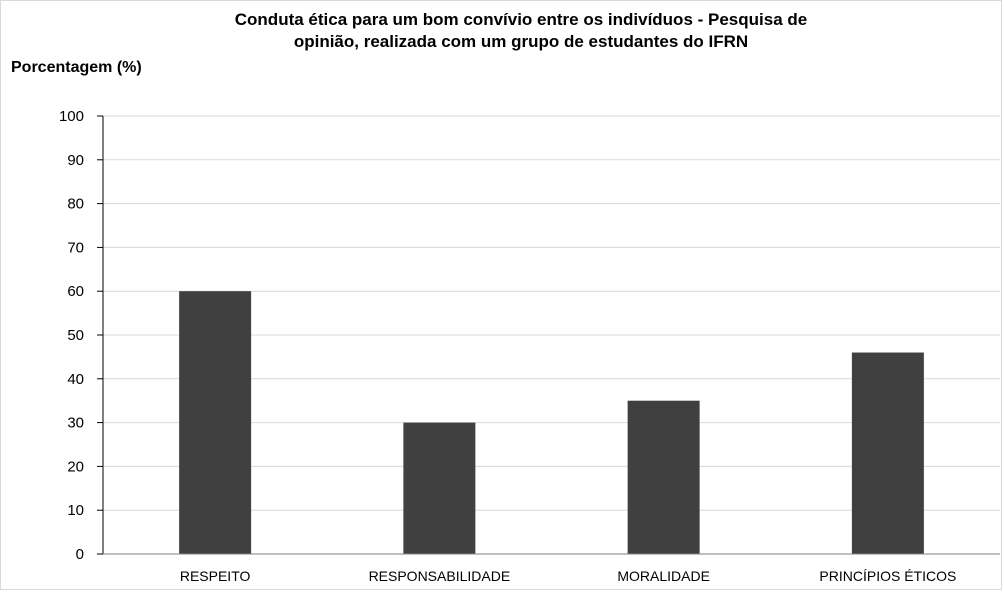  Describe the element at coordinates (75, 204) in the screenshot. I see `y-tick-label-80: 80` at that location.